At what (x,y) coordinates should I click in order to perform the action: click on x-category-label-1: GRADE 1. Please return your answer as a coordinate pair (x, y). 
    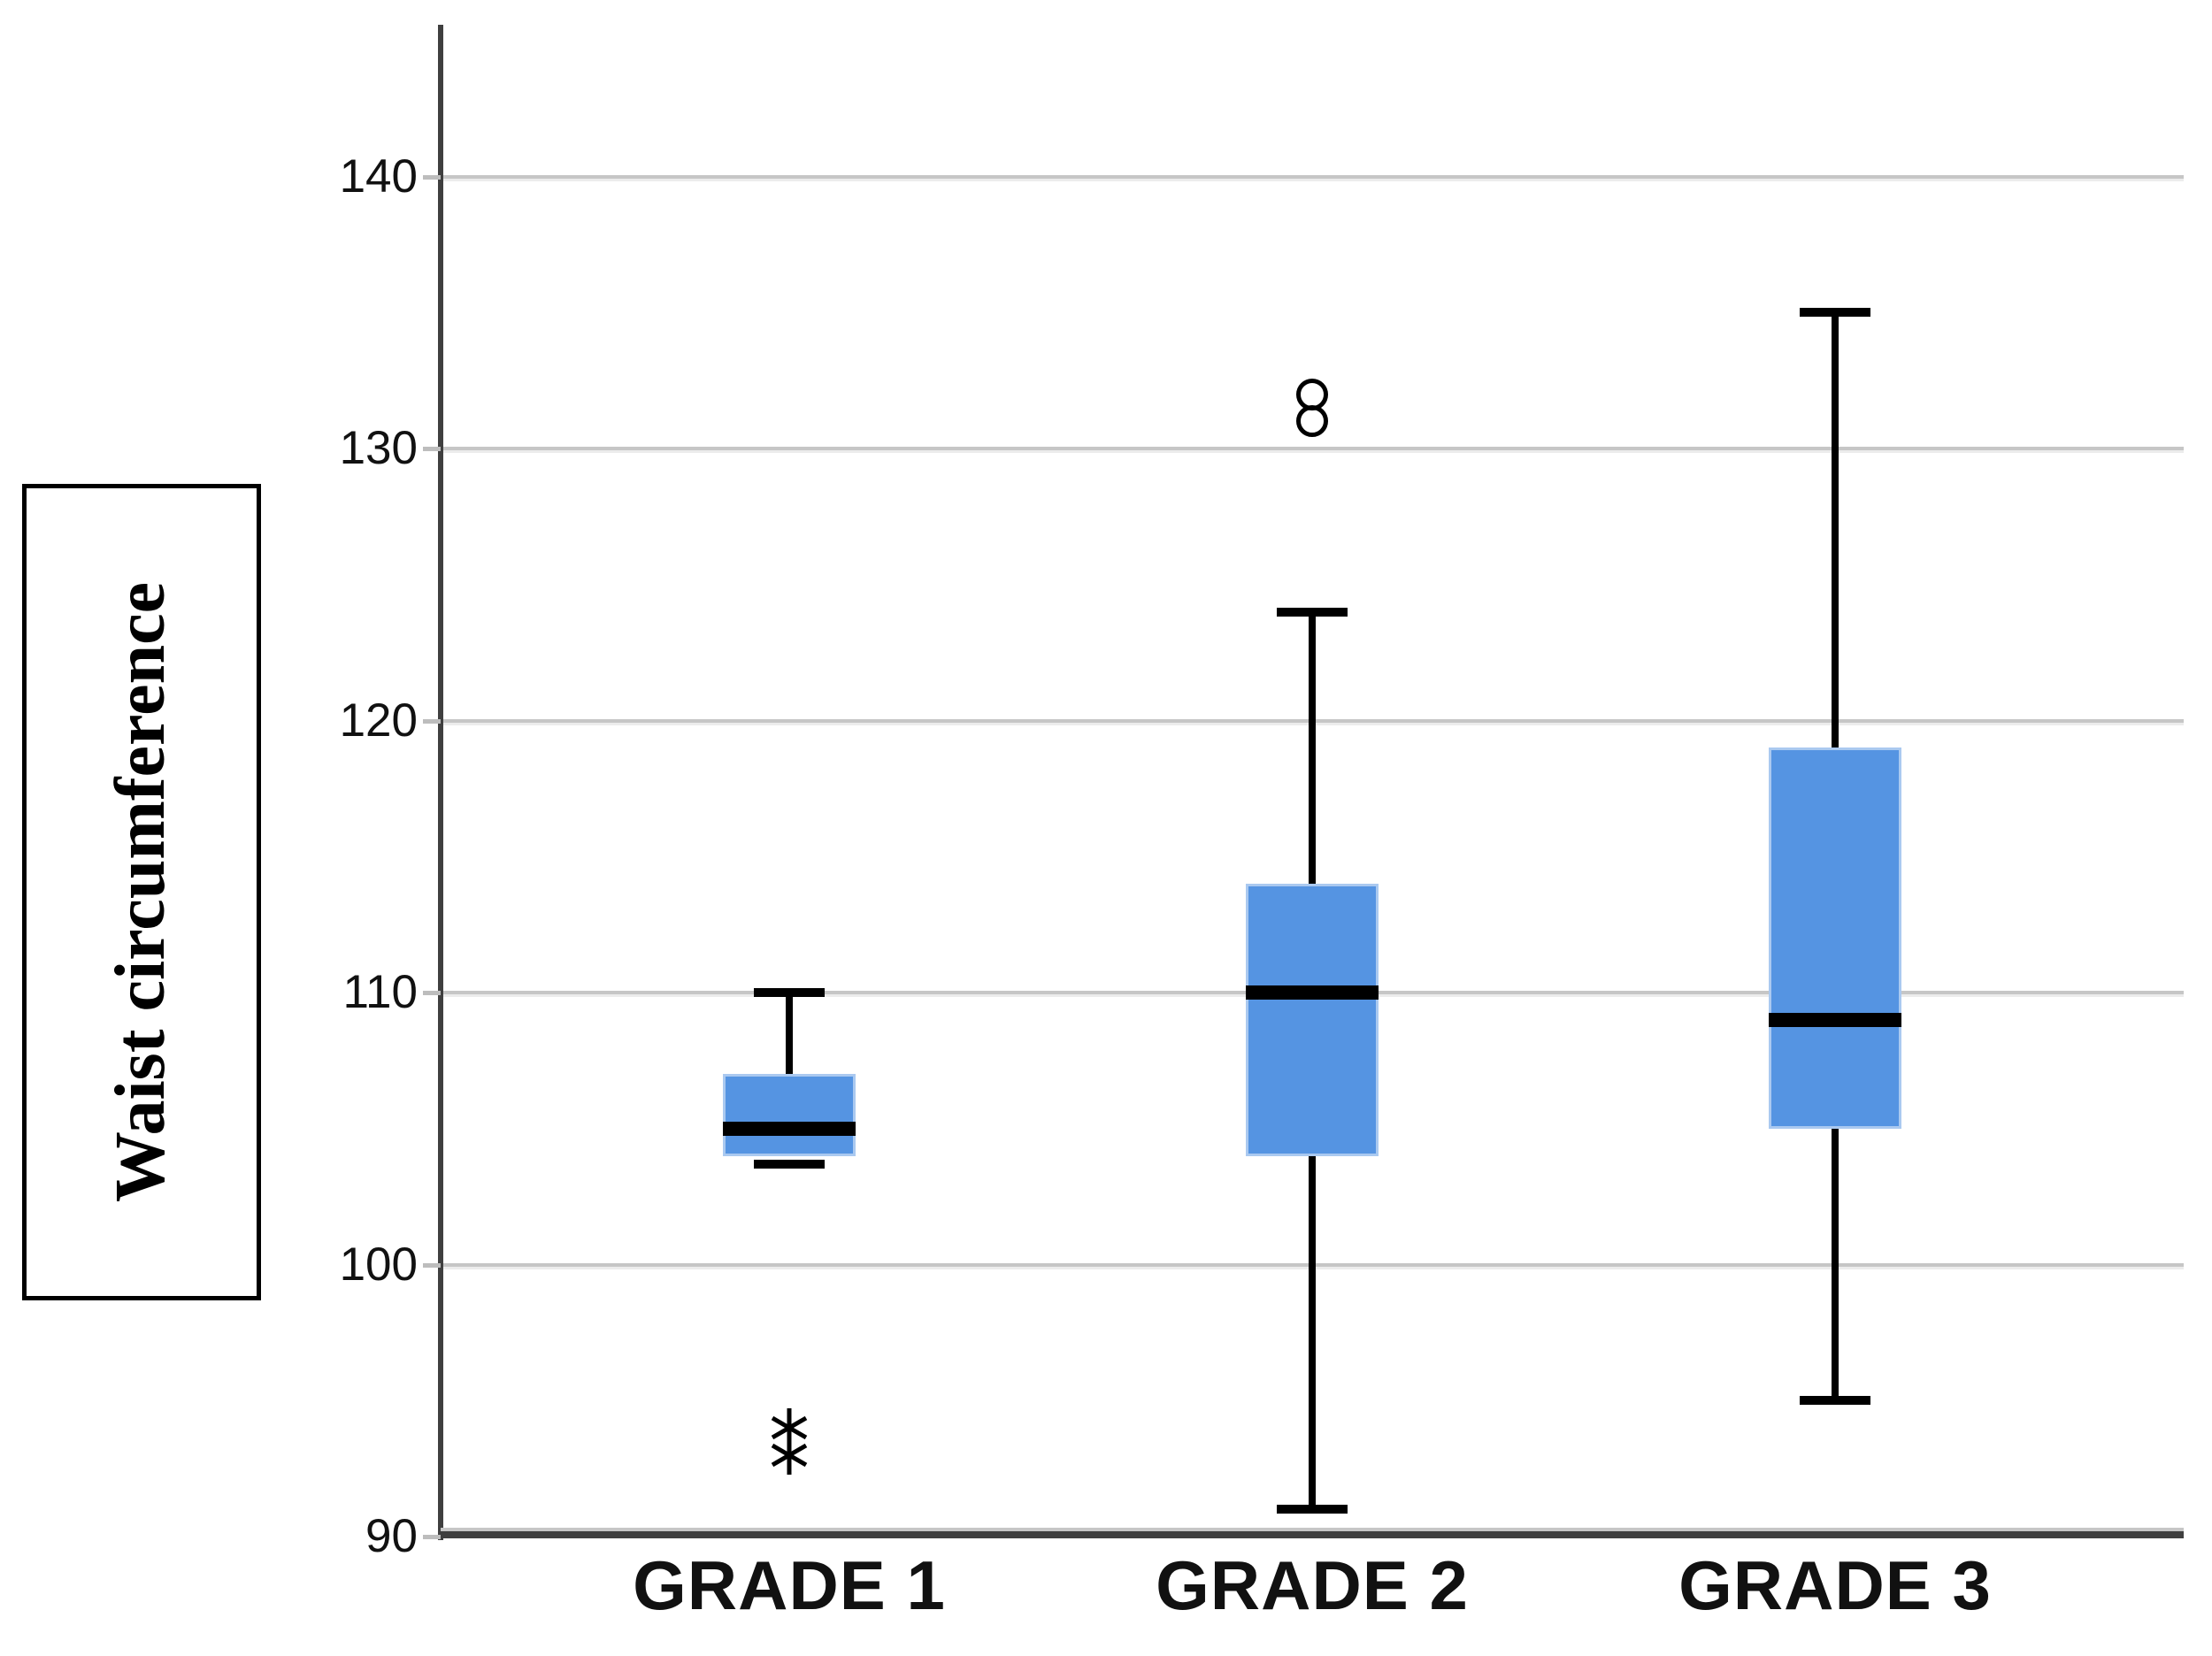
    Looking at the image, I should click on (790, 1585).